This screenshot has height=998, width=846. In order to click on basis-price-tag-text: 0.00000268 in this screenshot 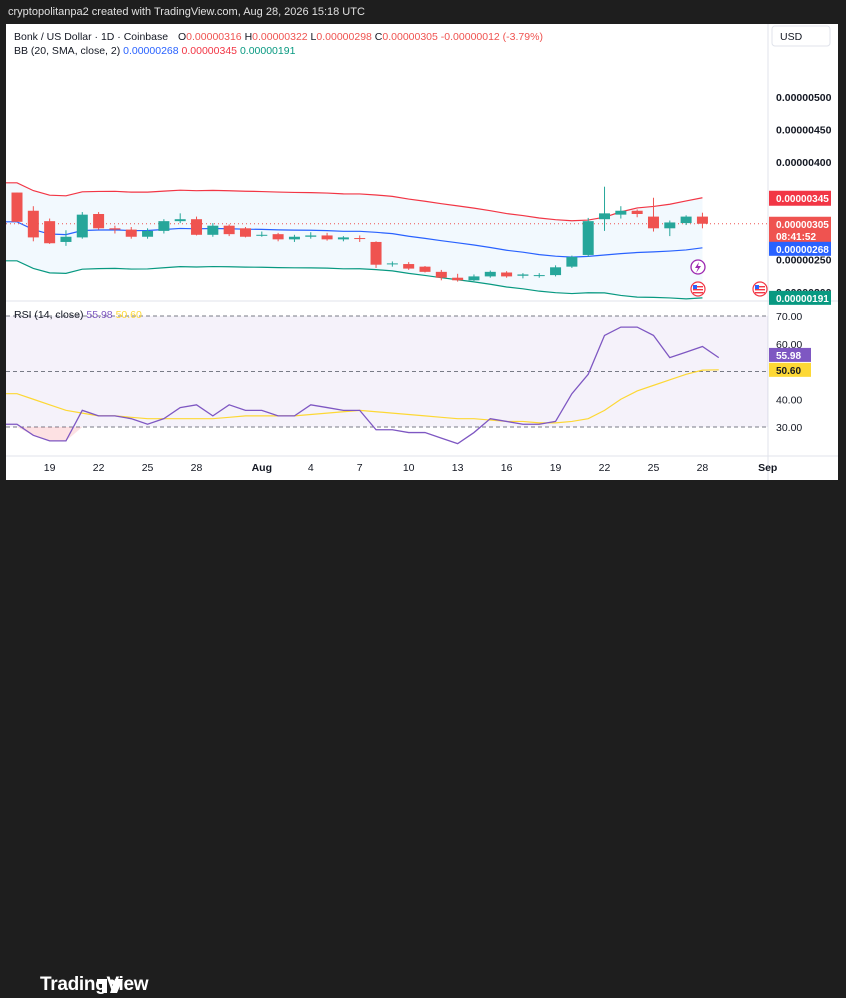, I will do `click(802, 250)`.